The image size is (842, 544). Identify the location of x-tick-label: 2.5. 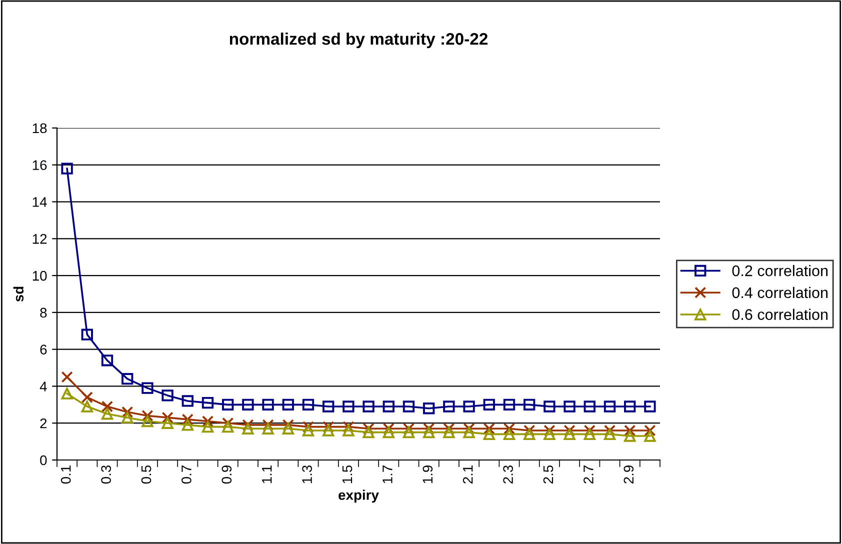
(548, 474).